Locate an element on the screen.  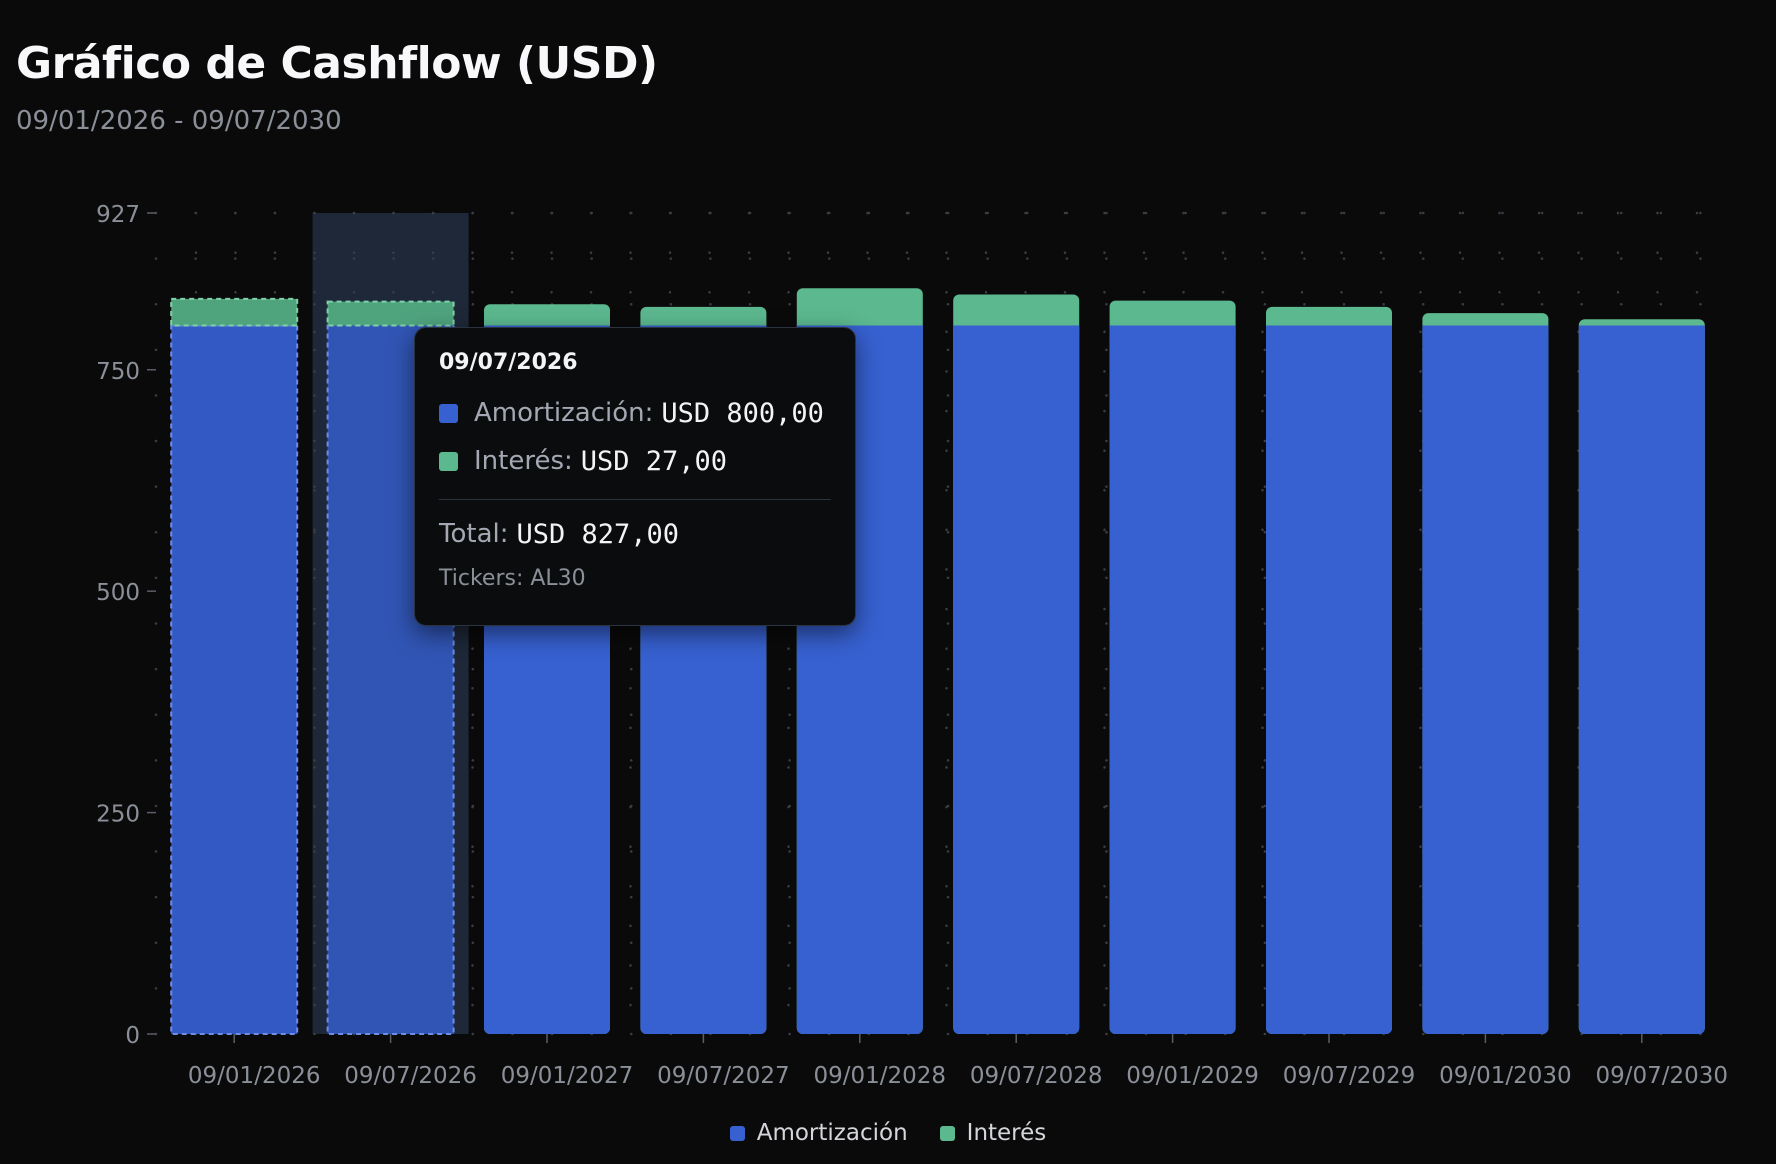
legend-label-amortizacion: Amortización is located at coordinates (832, 1133).